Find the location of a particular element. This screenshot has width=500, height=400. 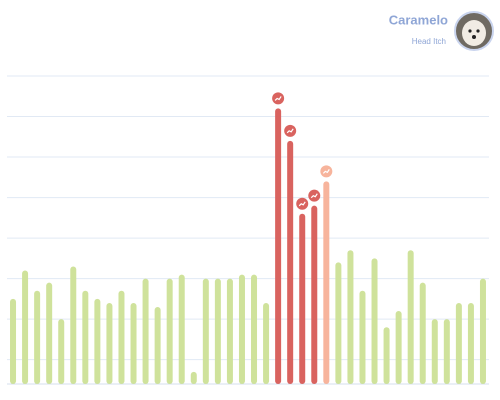

symptom: Head Itch is located at coordinates (429, 41).